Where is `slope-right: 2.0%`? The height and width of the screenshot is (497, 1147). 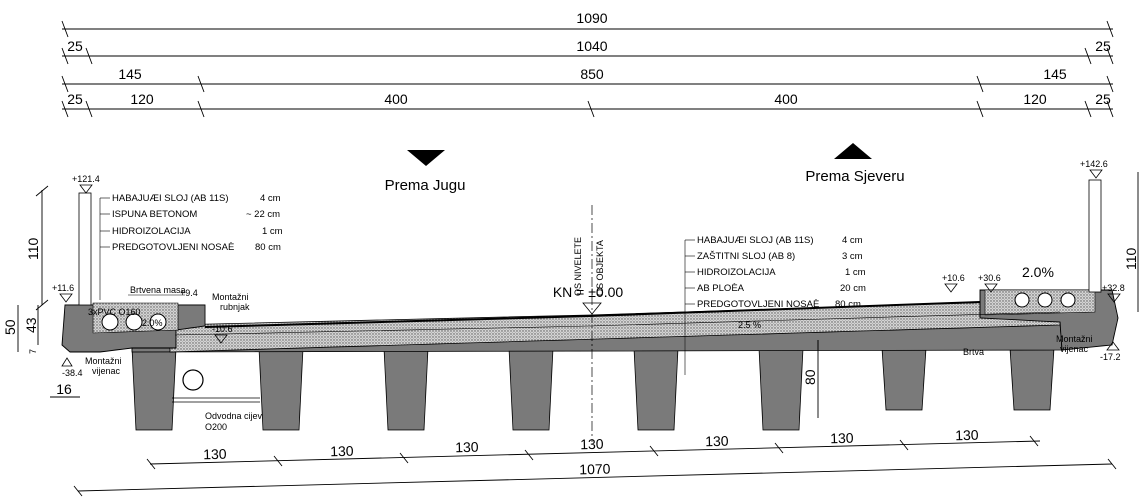
slope-right: 2.0% is located at coordinates (1038, 272).